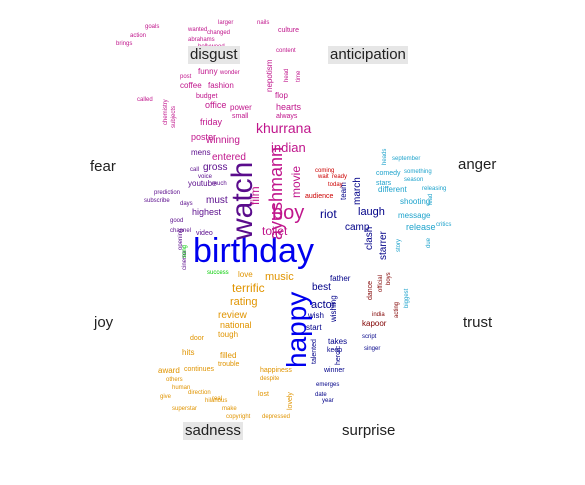 This screenshot has height=485, width=585. What do you see at coordinates (222, 140) in the screenshot?
I see `cloud-word: winning` at bounding box center [222, 140].